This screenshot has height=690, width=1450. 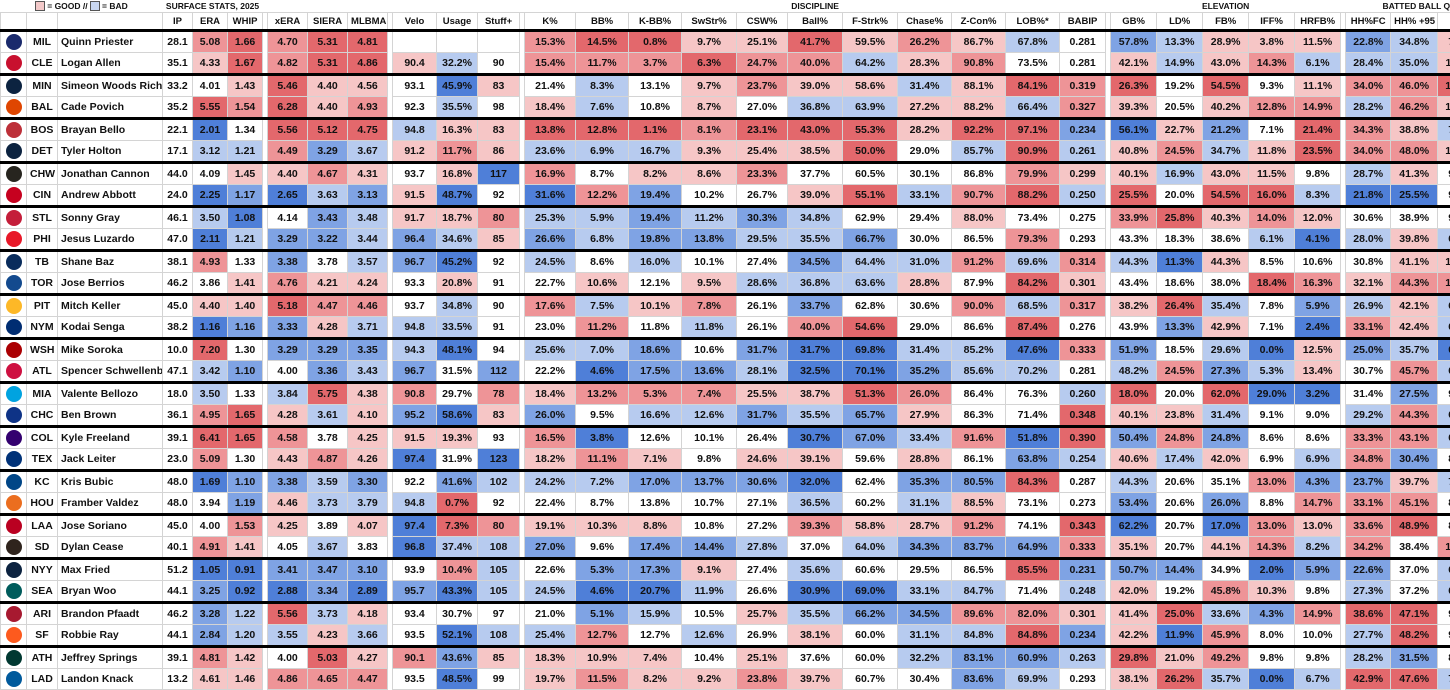 I want to click on stat-cell: 83.7%, so click(x=979, y=548).